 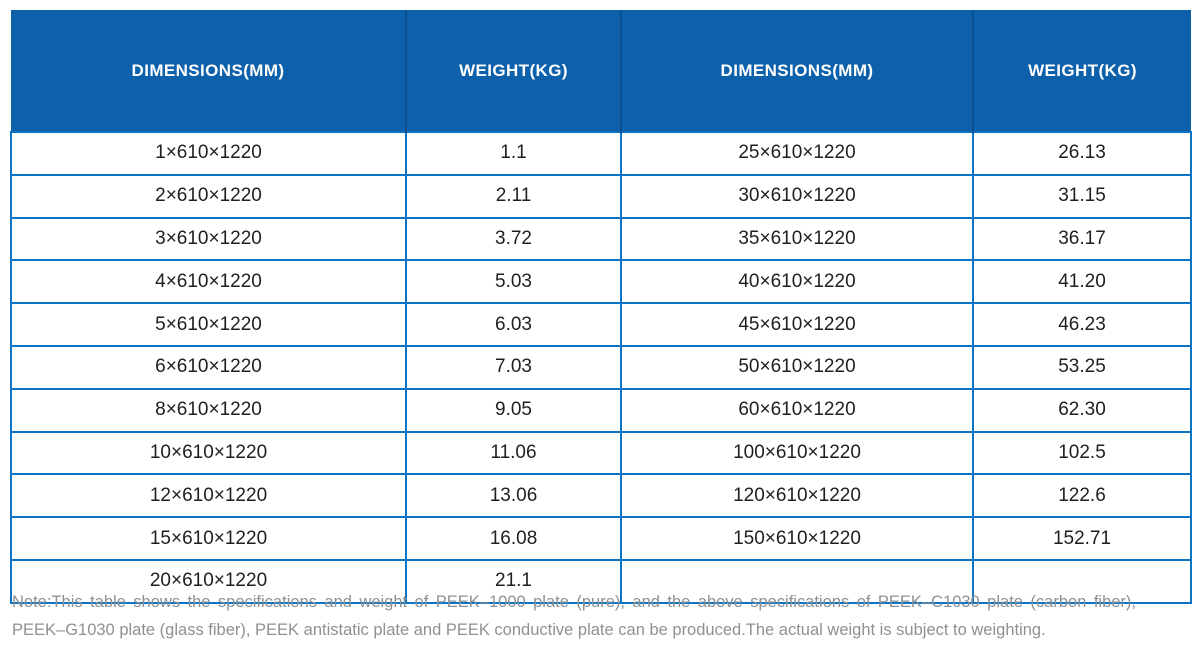 I want to click on weight-cell: 36.17, so click(x=1082, y=239).